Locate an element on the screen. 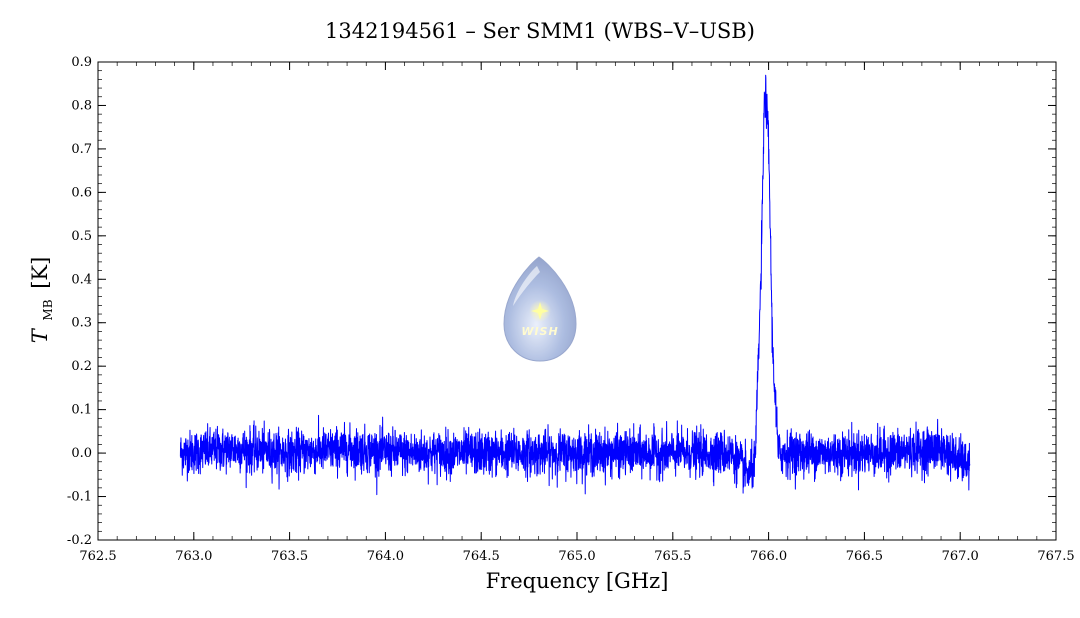 The height and width of the screenshot is (618, 1080). chart-title: 1342194561 – Ser SMM1 (WBS–V–USB) is located at coordinates (540, 31).